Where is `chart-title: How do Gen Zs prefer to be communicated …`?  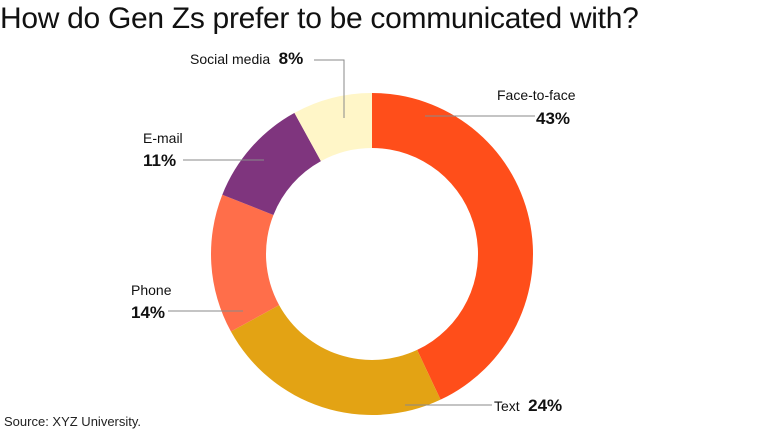
chart-title: How do Gen Zs prefer to be communicated … is located at coordinates (319, 18).